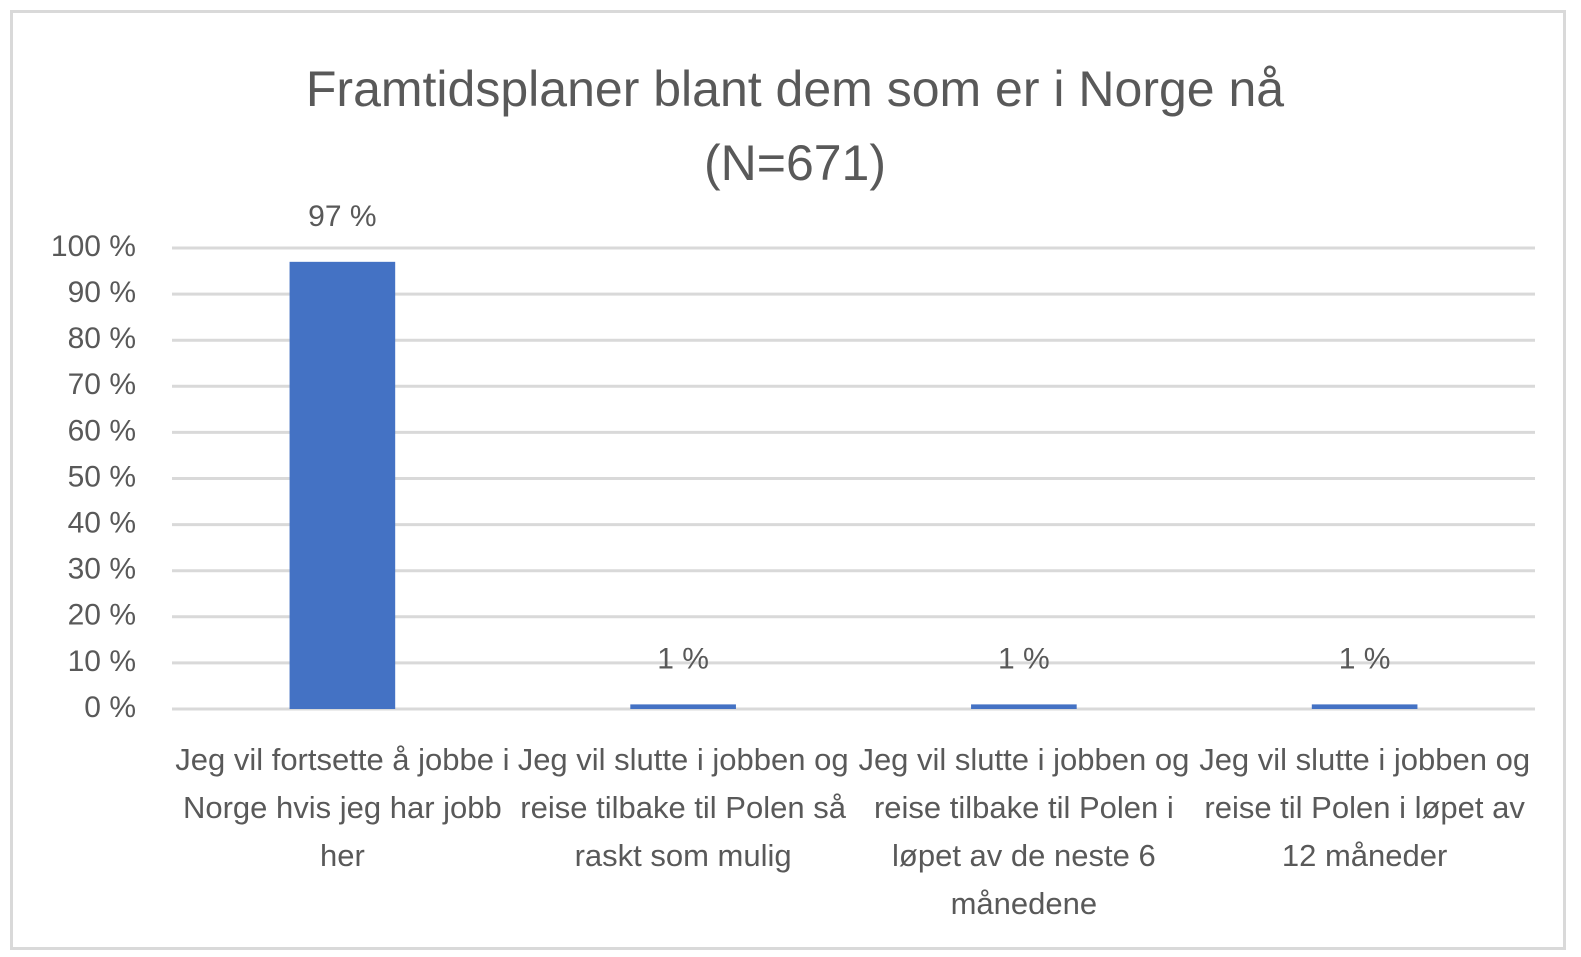  Describe the element at coordinates (93, 246) in the screenshot. I see `y-tick-label: 100 %` at that location.